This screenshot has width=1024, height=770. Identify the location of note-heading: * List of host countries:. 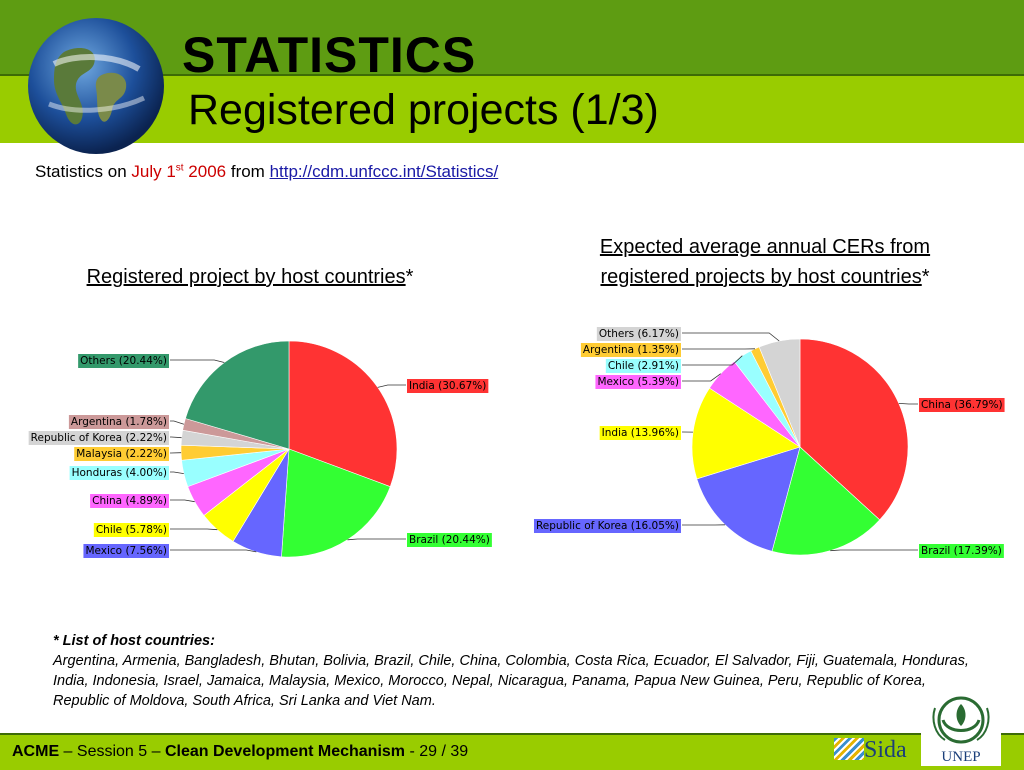
(513, 641).